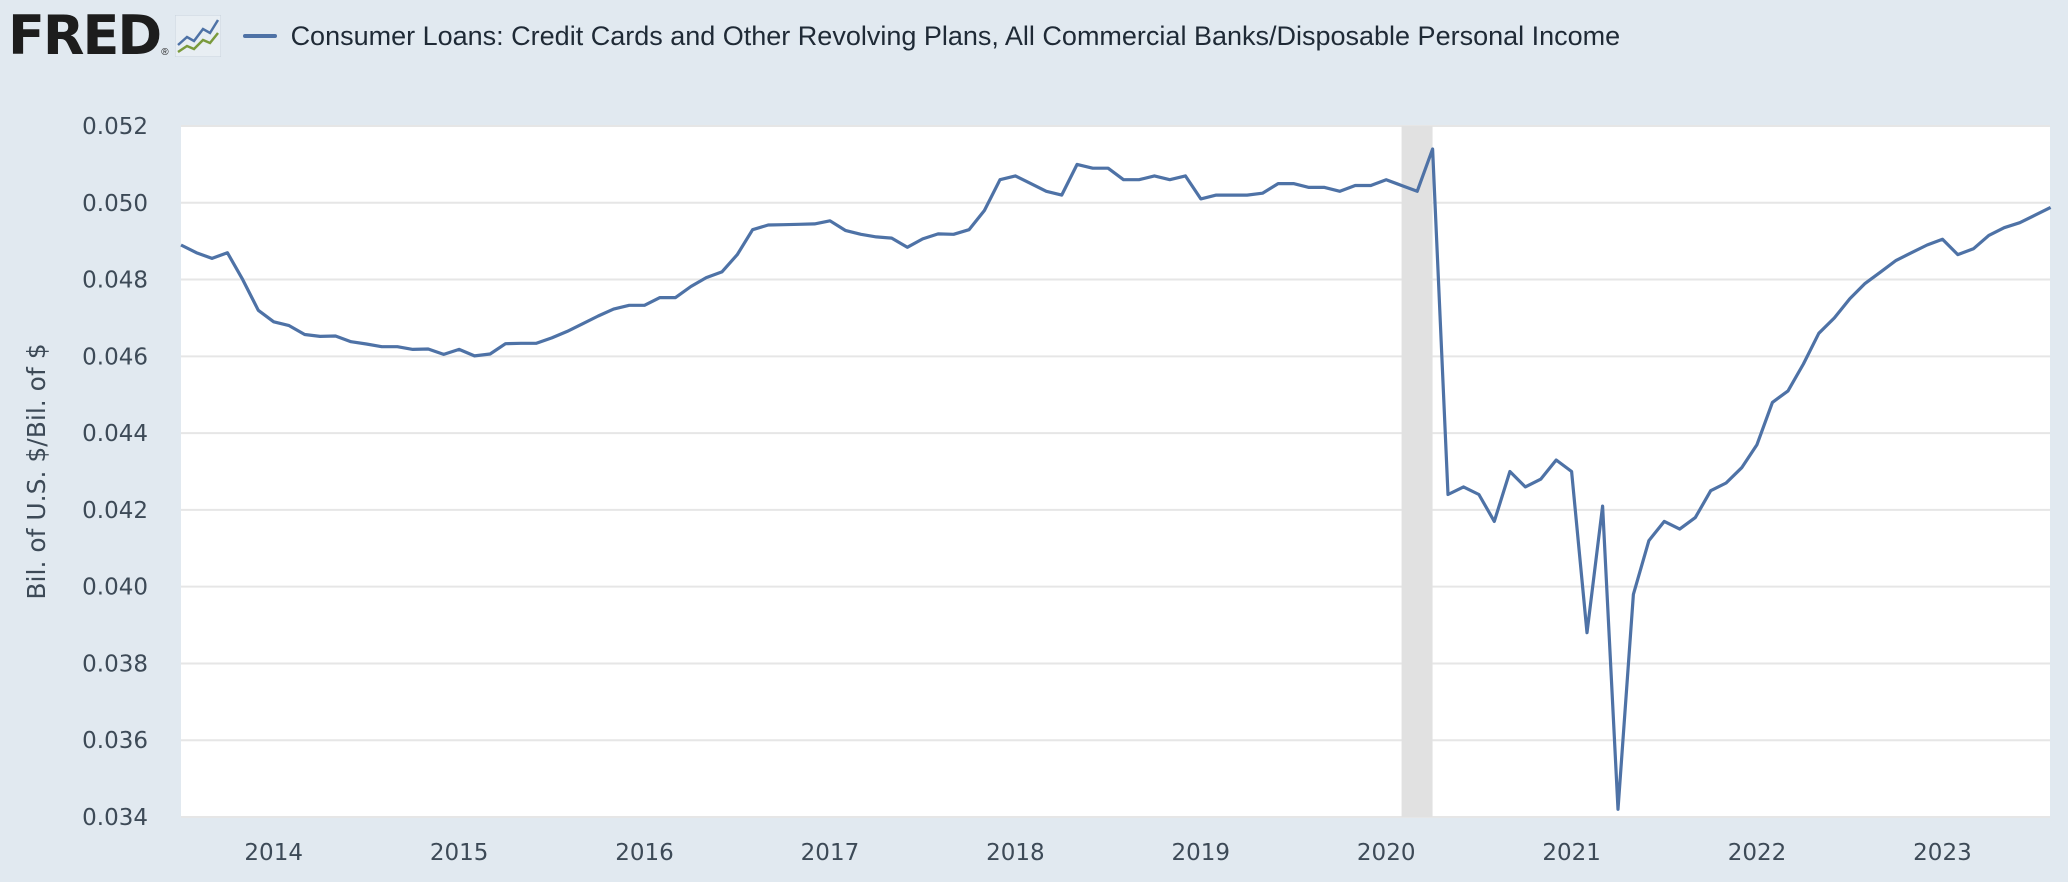 This screenshot has width=2068, height=882. Describe the element at coordinates (1417, 471) in the screenshot. I see `recession-shading` at that location.